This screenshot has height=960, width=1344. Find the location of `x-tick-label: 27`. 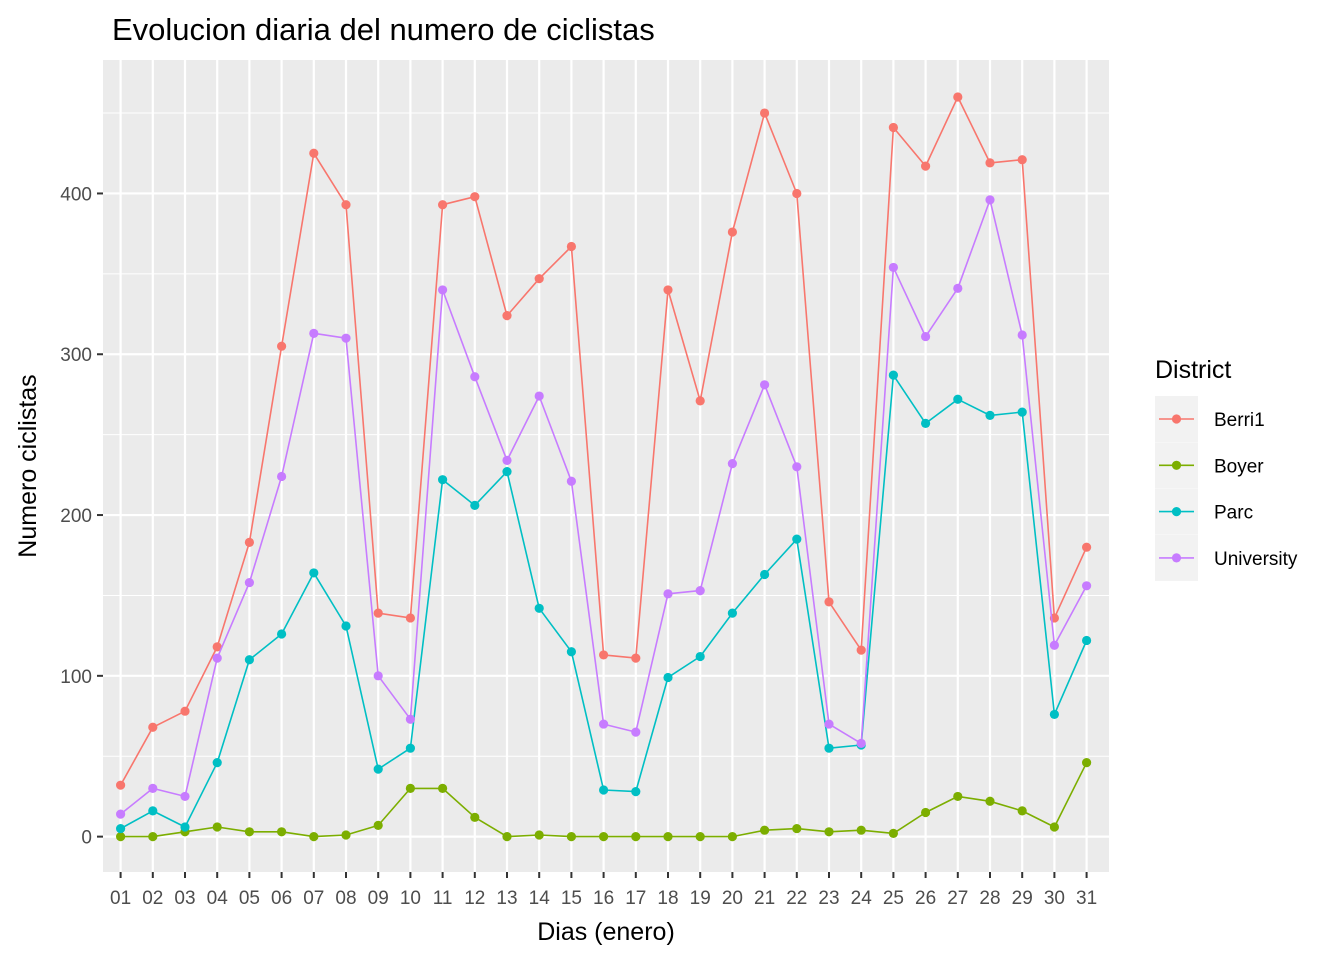

x-tick-label: 27 is located at coordinates (957, 898).